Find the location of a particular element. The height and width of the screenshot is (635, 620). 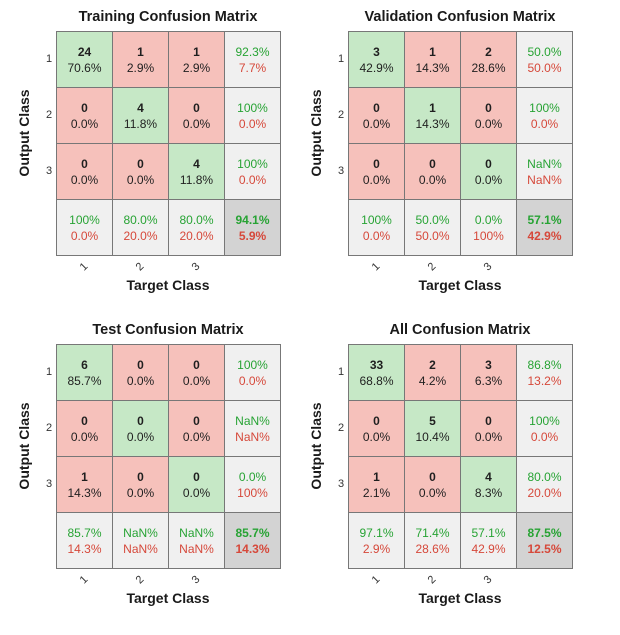

cell-secondary-value: 5.9% is located at coordinates (252, 235).